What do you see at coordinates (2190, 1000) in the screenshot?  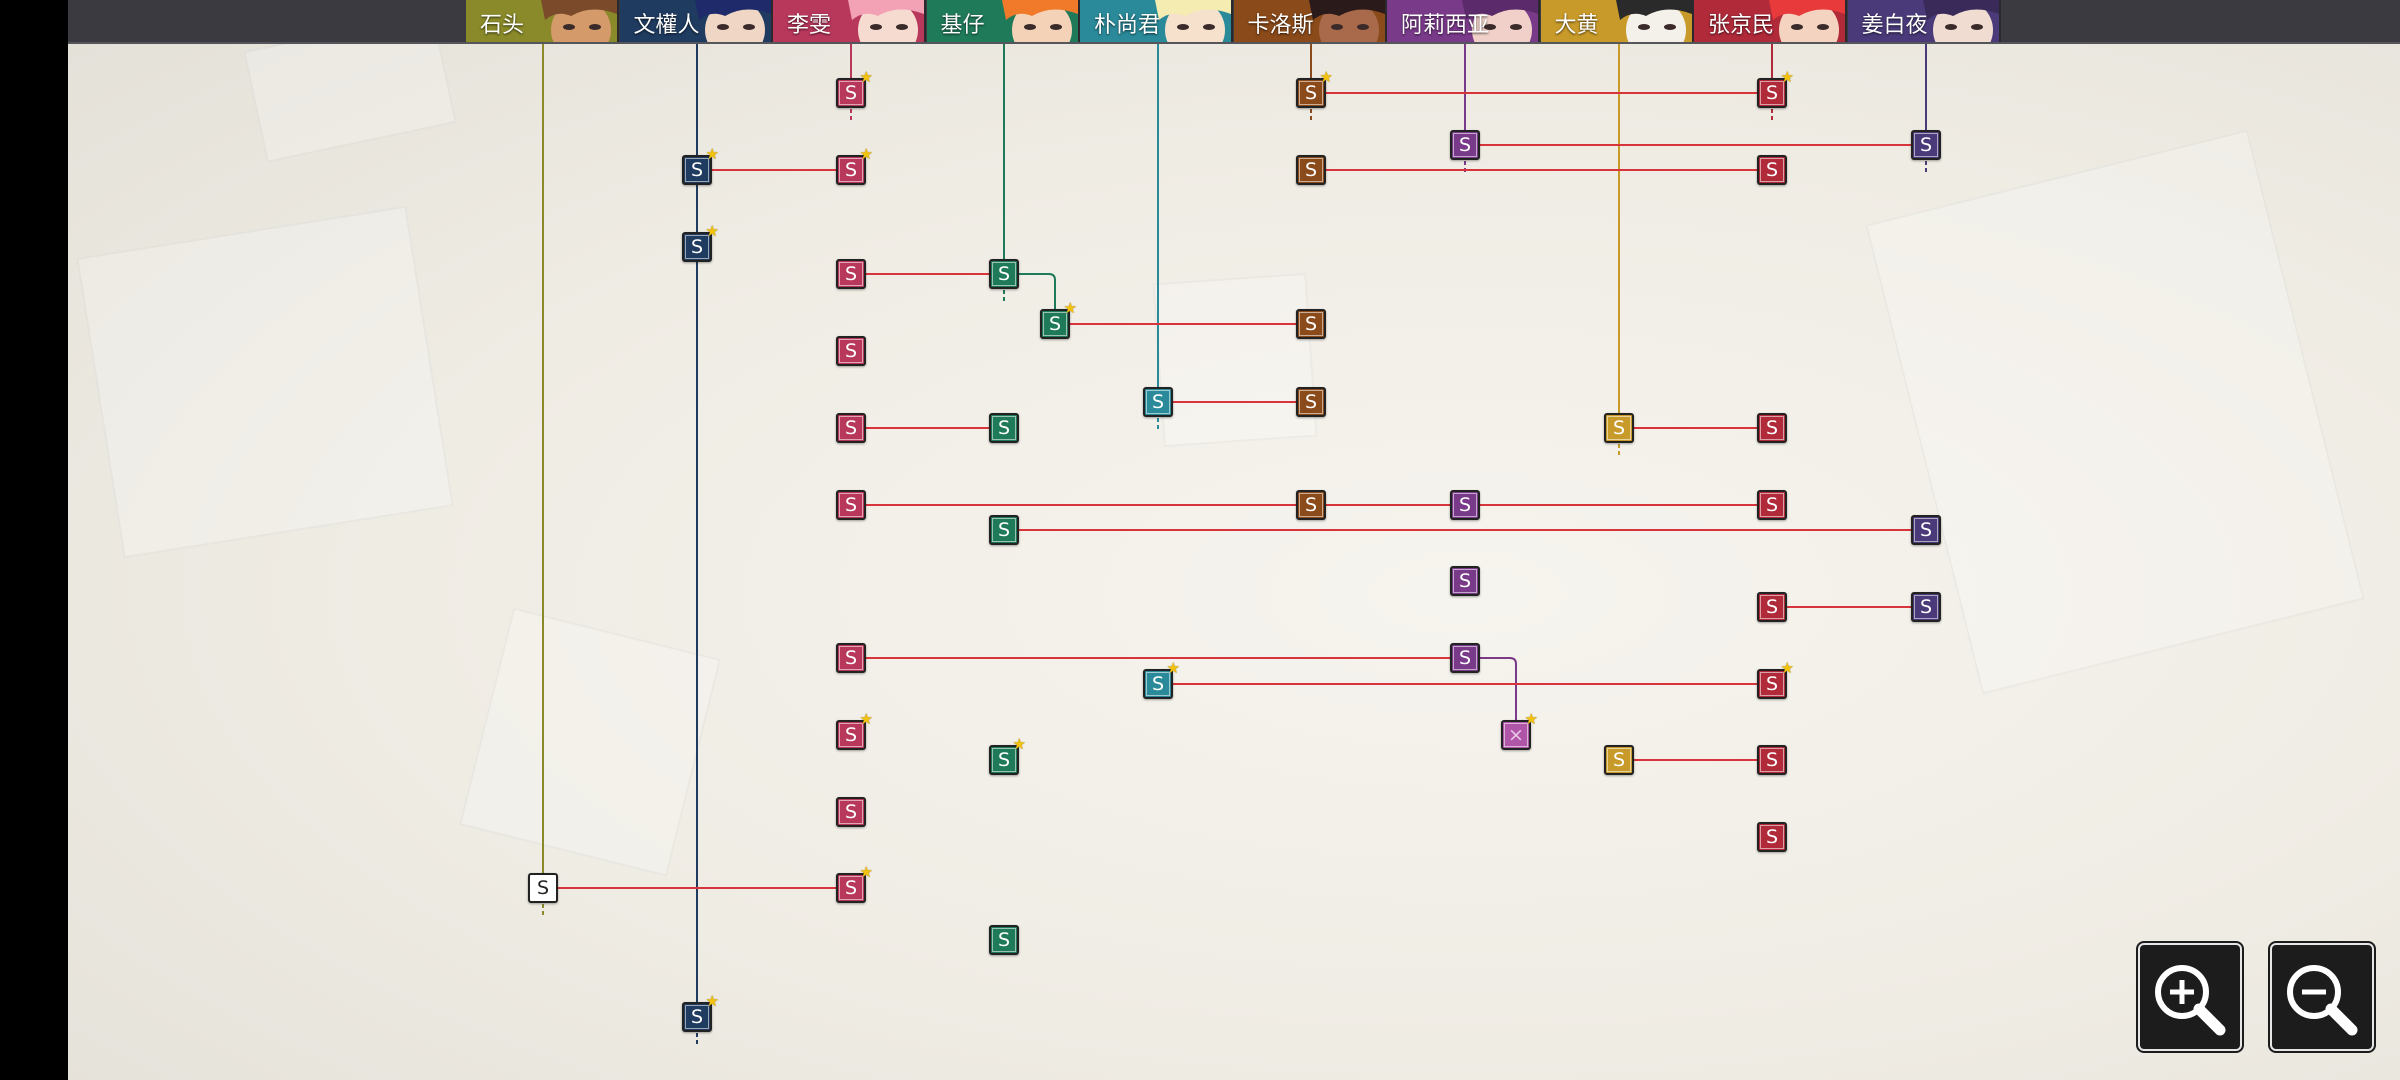 I see `zoom-in-icon` at bounding box center [2190, 1000].